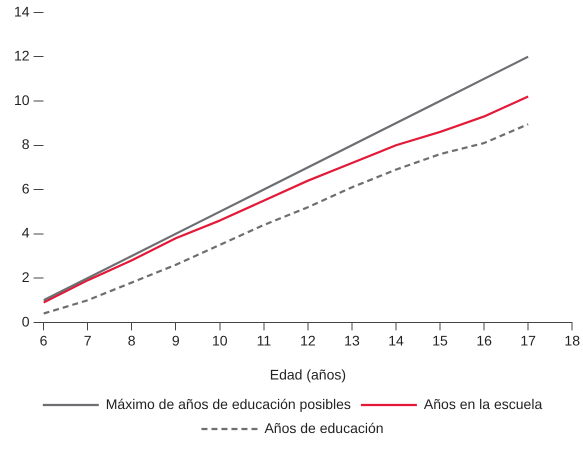 The height and width of the screenshot is (452, 583). I want to click on x-tick-label: 6, so click(44, 340).